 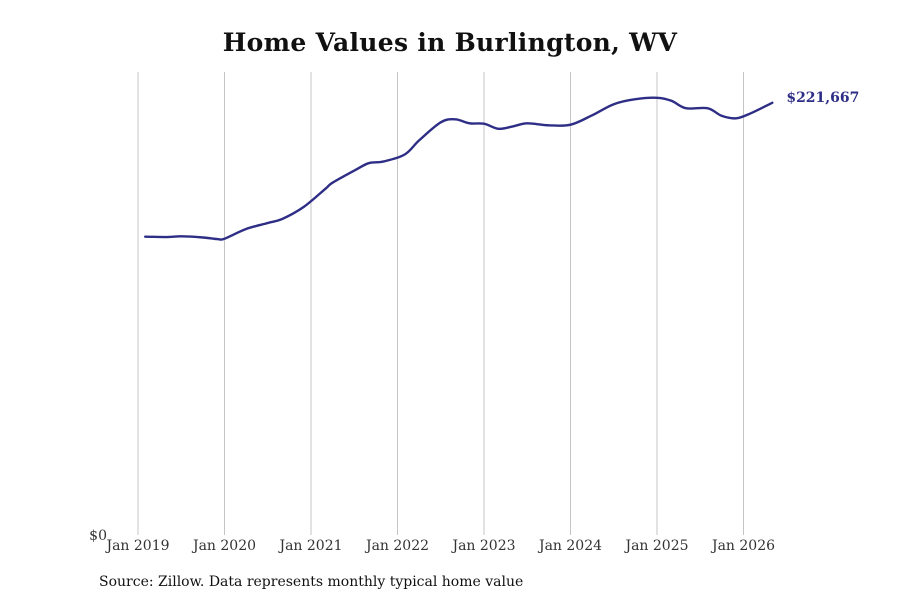 I want to click on x-tick-label: Jan 2026, so click(x=742, y=546).